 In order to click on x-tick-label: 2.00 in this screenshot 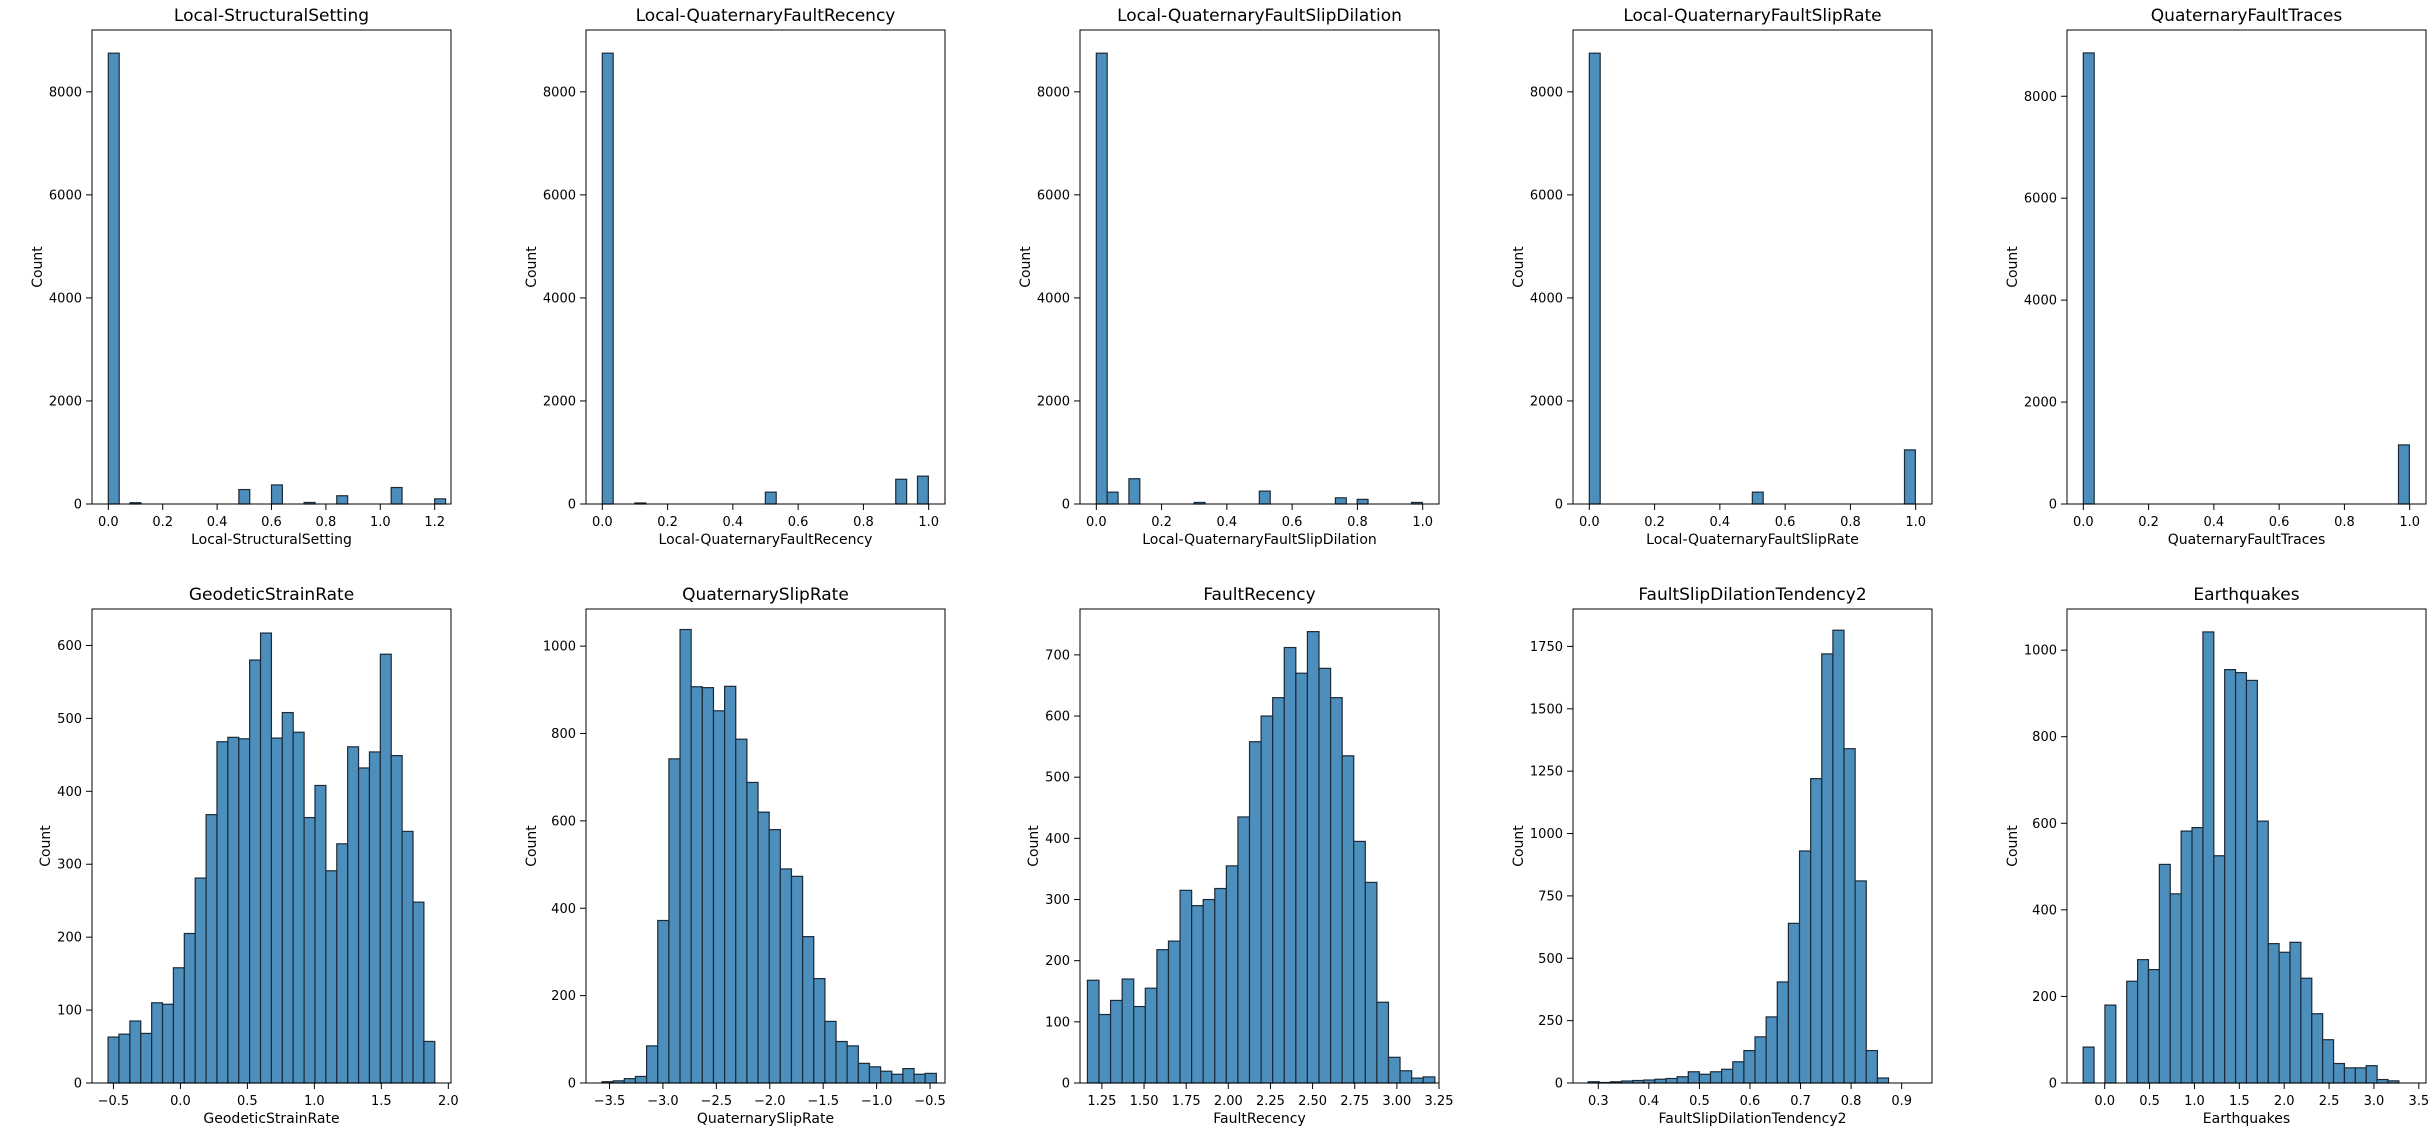, I will do `click(1228, 1101)`.